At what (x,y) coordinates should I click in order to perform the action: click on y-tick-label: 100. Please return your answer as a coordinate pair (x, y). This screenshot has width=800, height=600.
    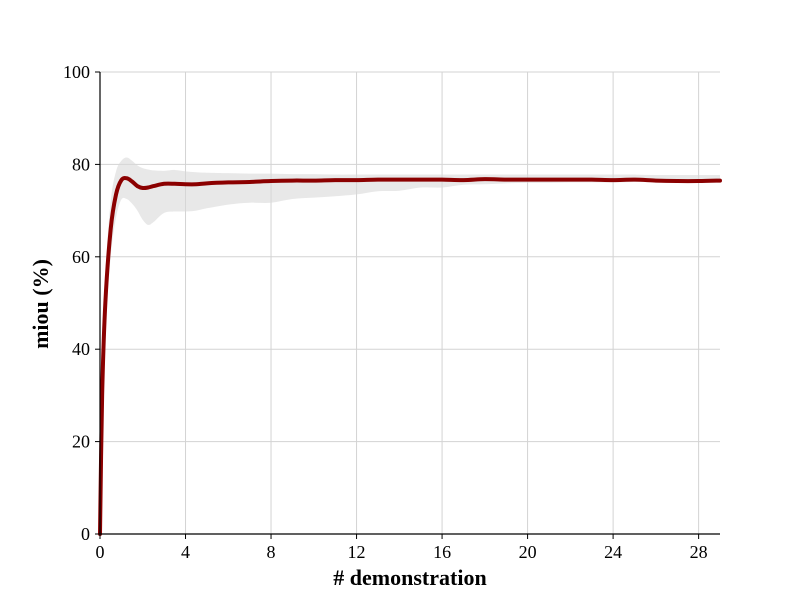
    Looking at the image, I should click on (76, 72).